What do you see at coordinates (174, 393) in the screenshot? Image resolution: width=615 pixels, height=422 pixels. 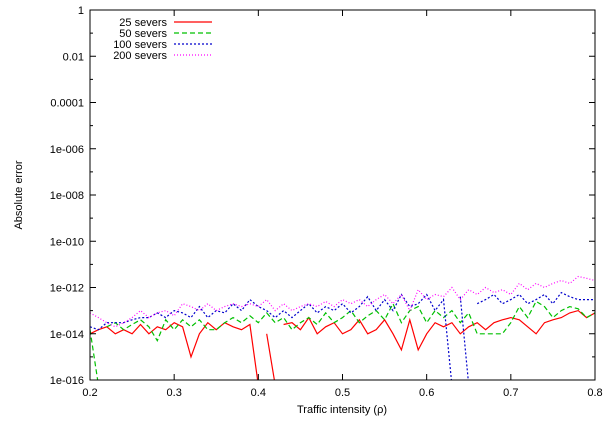 I see `x-tick-label: 0.3` at bounding box center [174, 393].